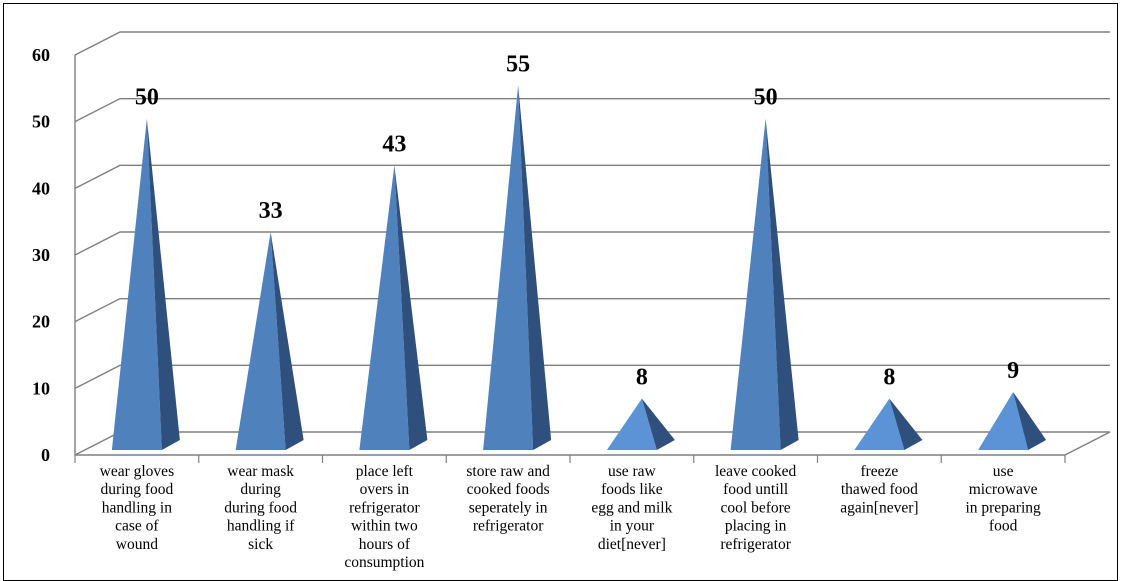 The height and width of the screenshot is (581, 1123). I want to click on data-label: 55, so click(518, 64).